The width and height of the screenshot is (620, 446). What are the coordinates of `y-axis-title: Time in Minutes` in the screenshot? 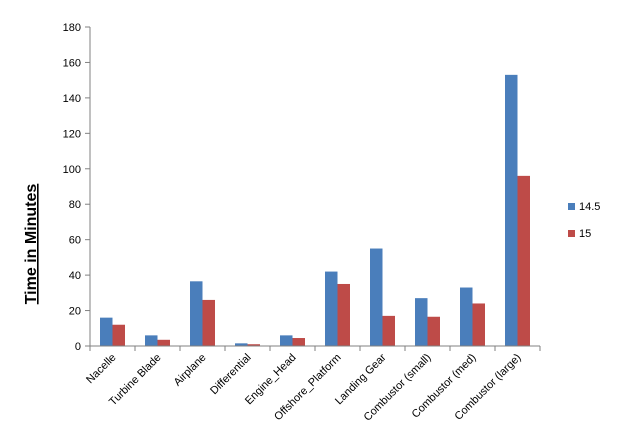 It's located at (31, 244).